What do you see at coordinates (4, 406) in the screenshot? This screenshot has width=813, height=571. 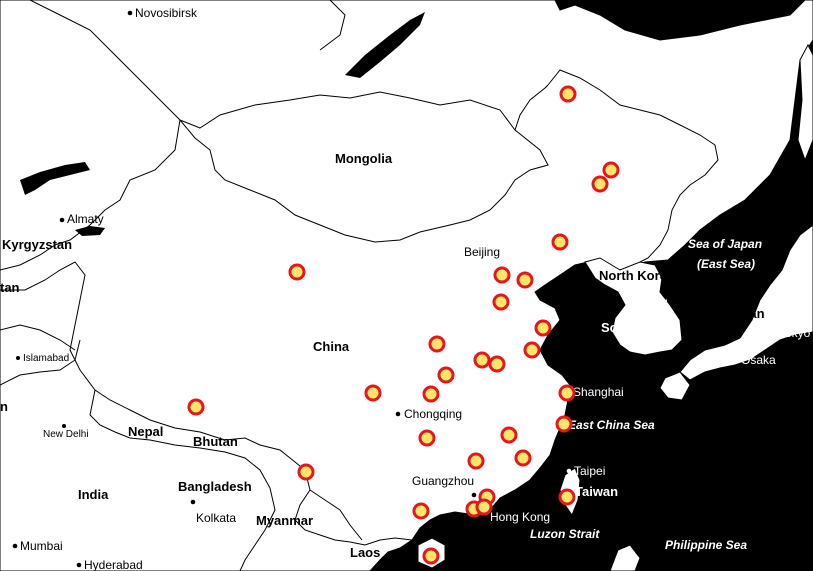 I see `country-label-edge-n: n` at bounding box center [4, 406].